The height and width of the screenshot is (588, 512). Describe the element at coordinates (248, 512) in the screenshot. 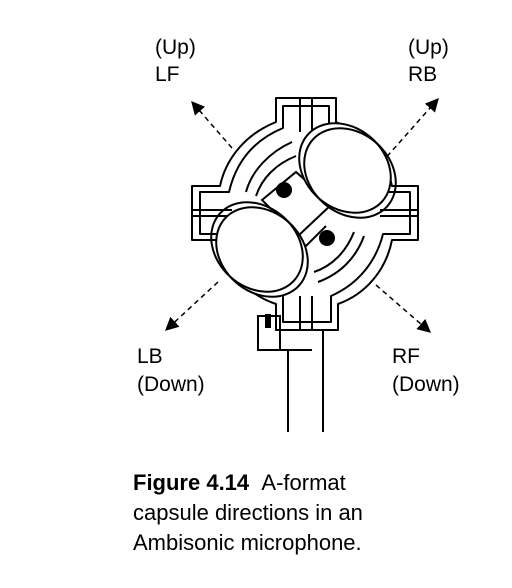

I see `caption-line-2: capsule directions in an` at that location.